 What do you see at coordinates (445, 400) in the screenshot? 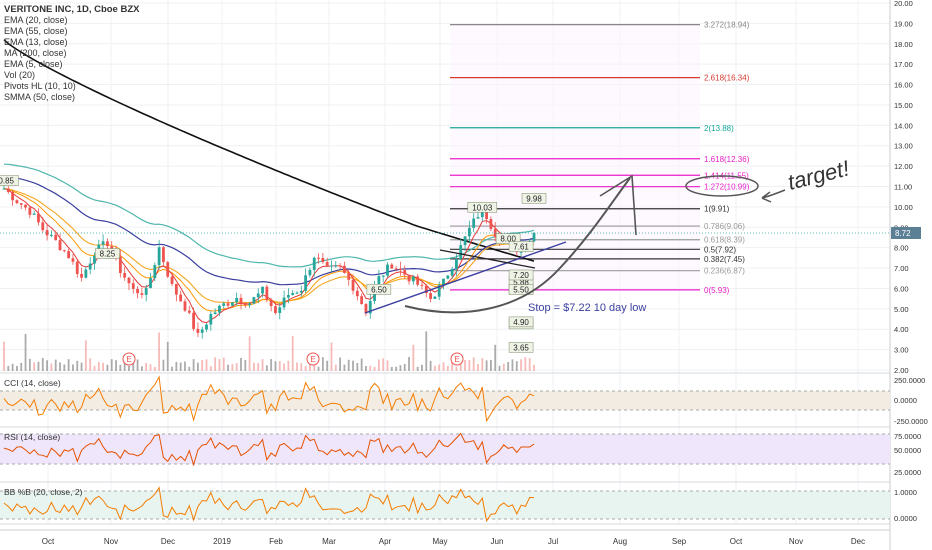
I see `cci-band` at bounding box center [445, 400].